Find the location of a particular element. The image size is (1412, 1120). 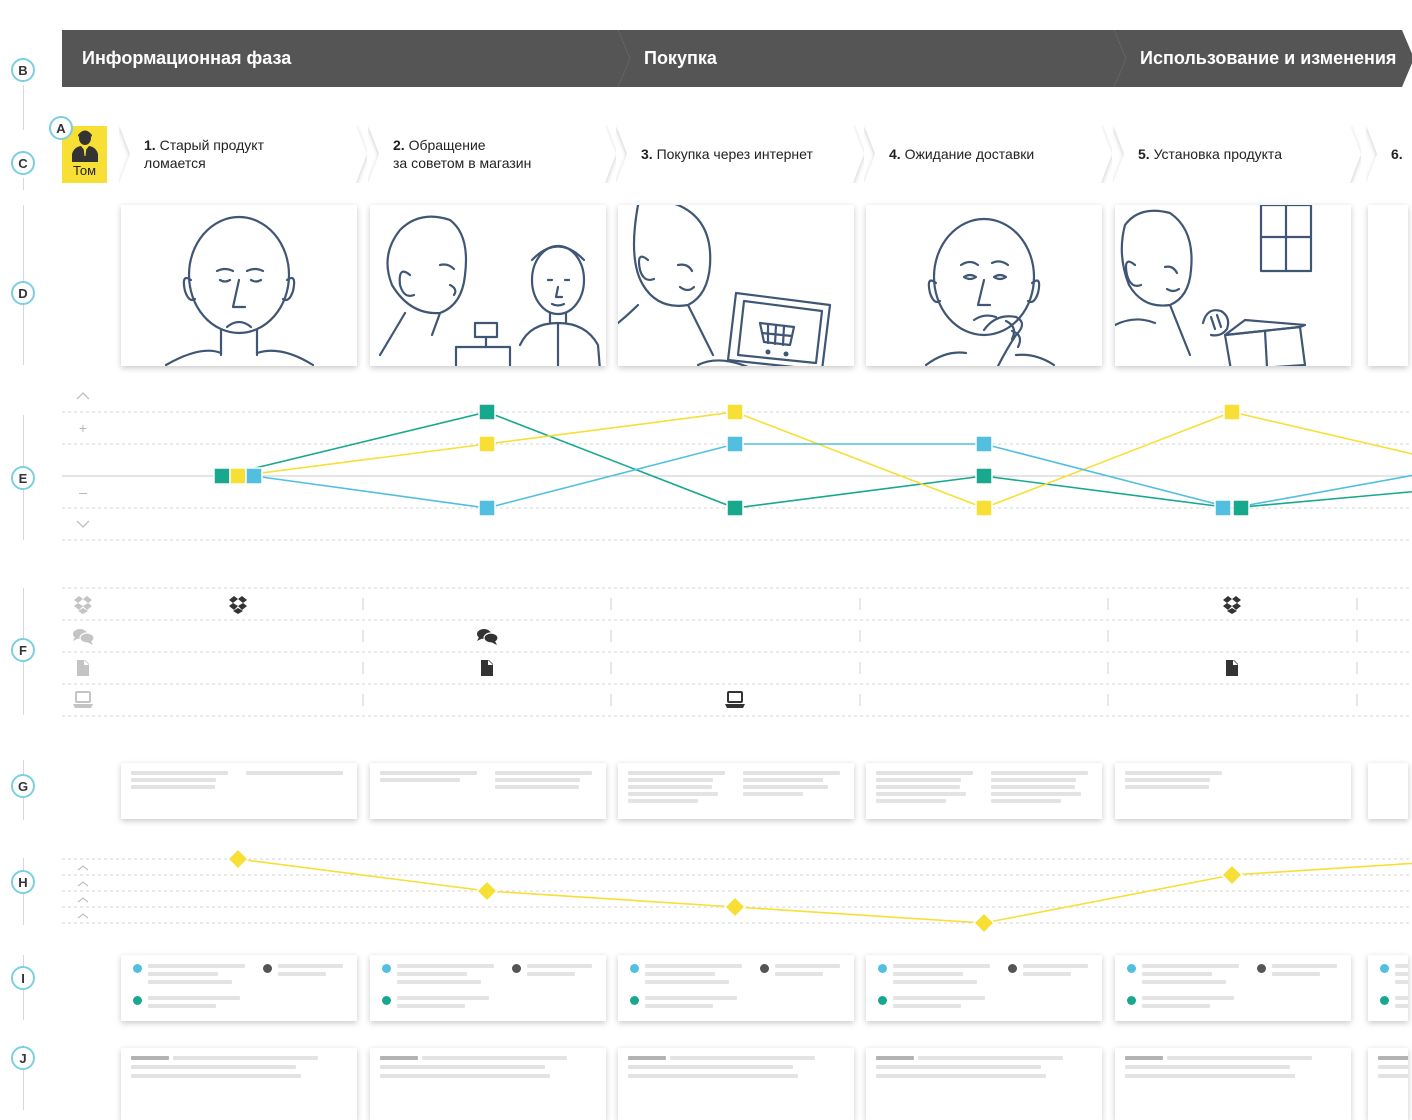

step-label: Покупка через интернет is located at coordinates (734, 154).